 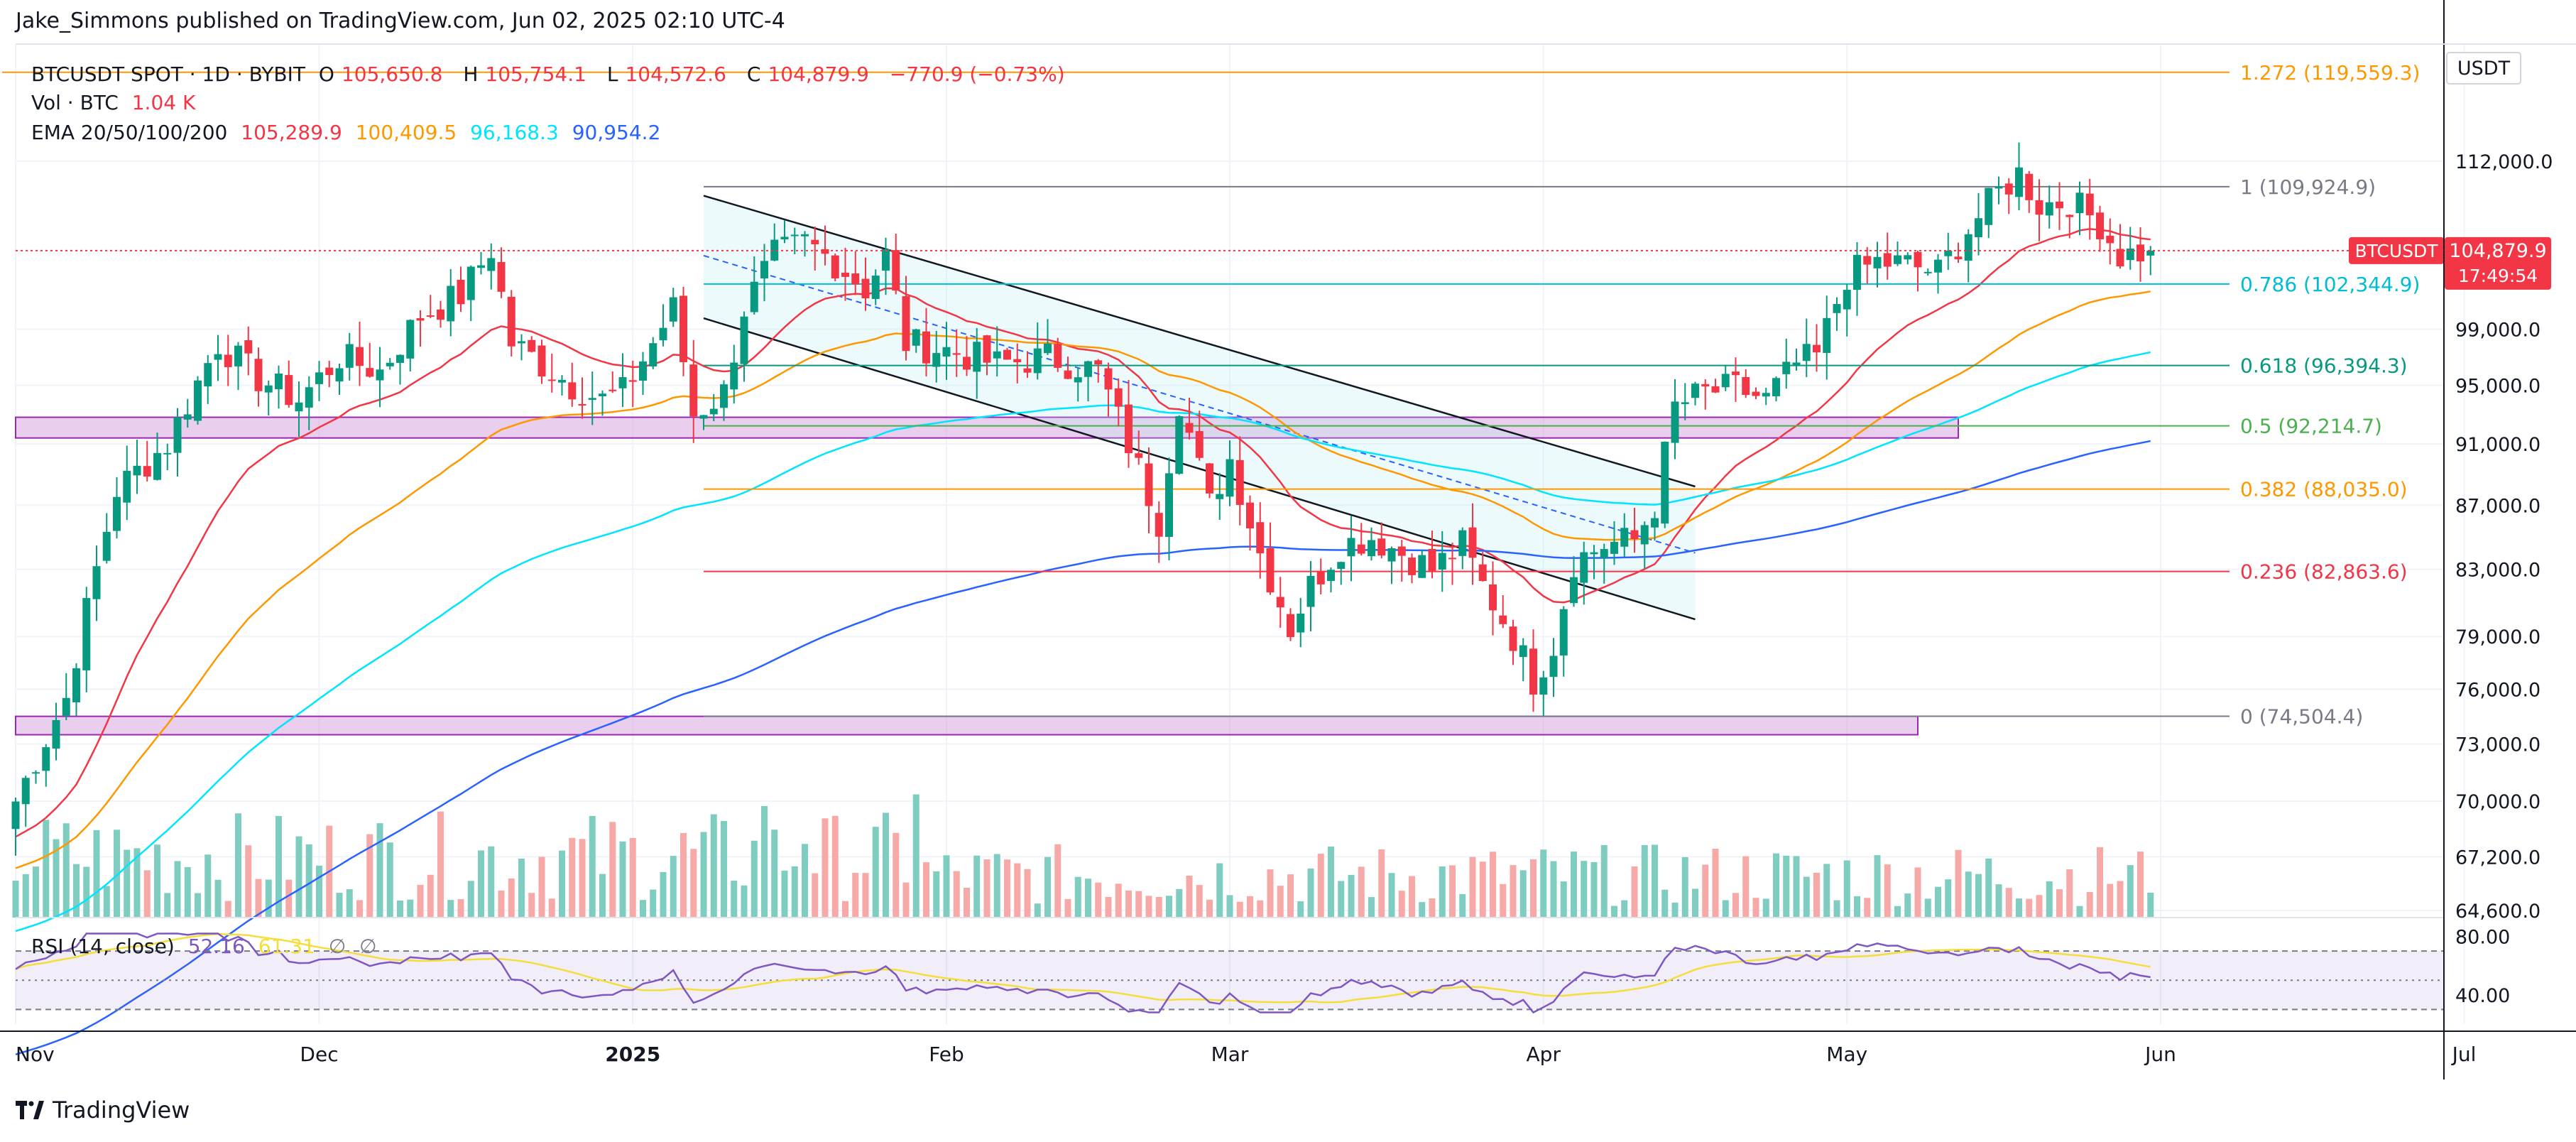 What do you see at coordinates (2396, 250) in the screenshot?
I see `last-price-symbol-tag` at bounding box center [2396, 250].